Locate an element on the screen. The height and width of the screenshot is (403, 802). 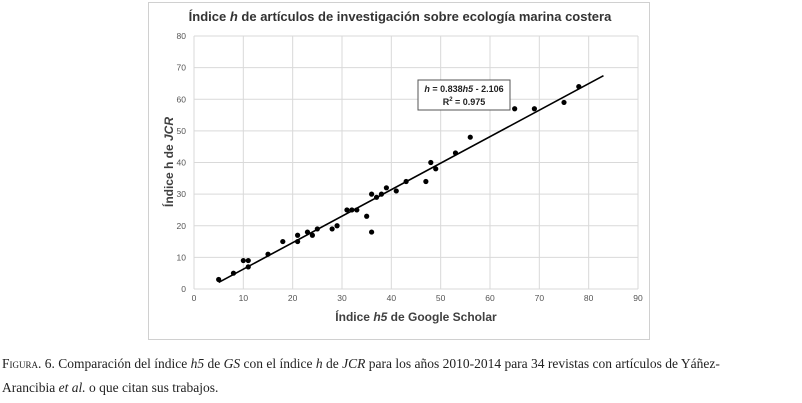
x-tick-label-70: 70 is located at coordinates (540, 298).